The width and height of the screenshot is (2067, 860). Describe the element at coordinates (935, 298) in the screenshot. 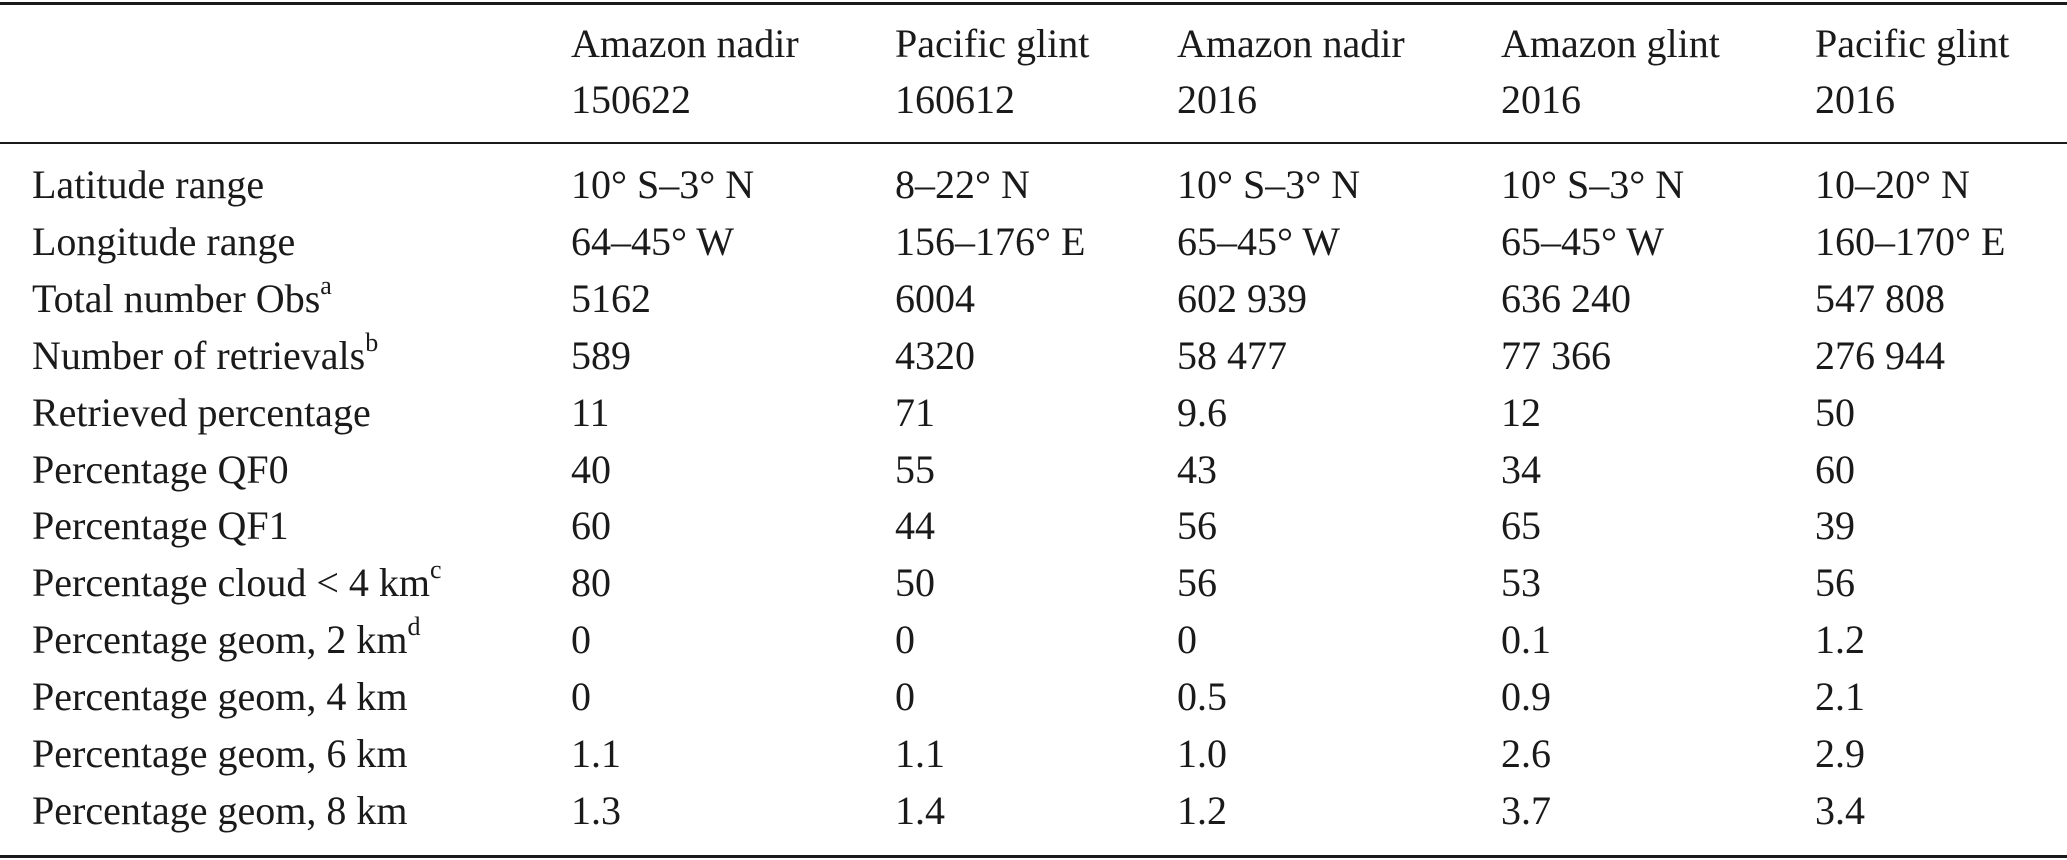

I see `cell: 6004` at that location.